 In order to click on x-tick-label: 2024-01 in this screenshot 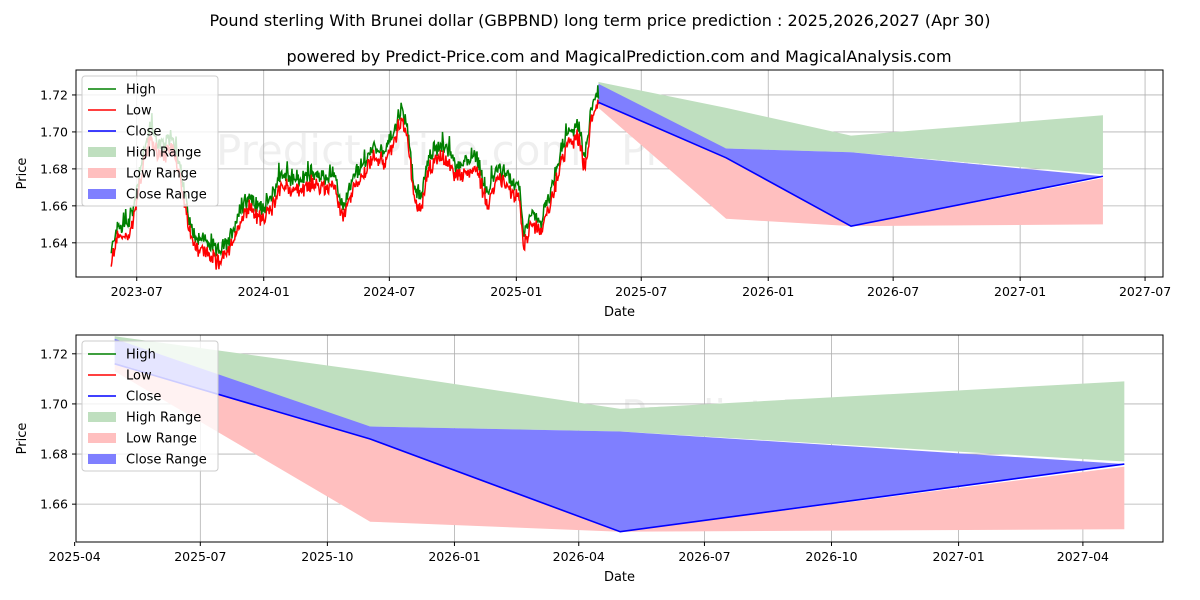, I will do `click(264, 291)`.